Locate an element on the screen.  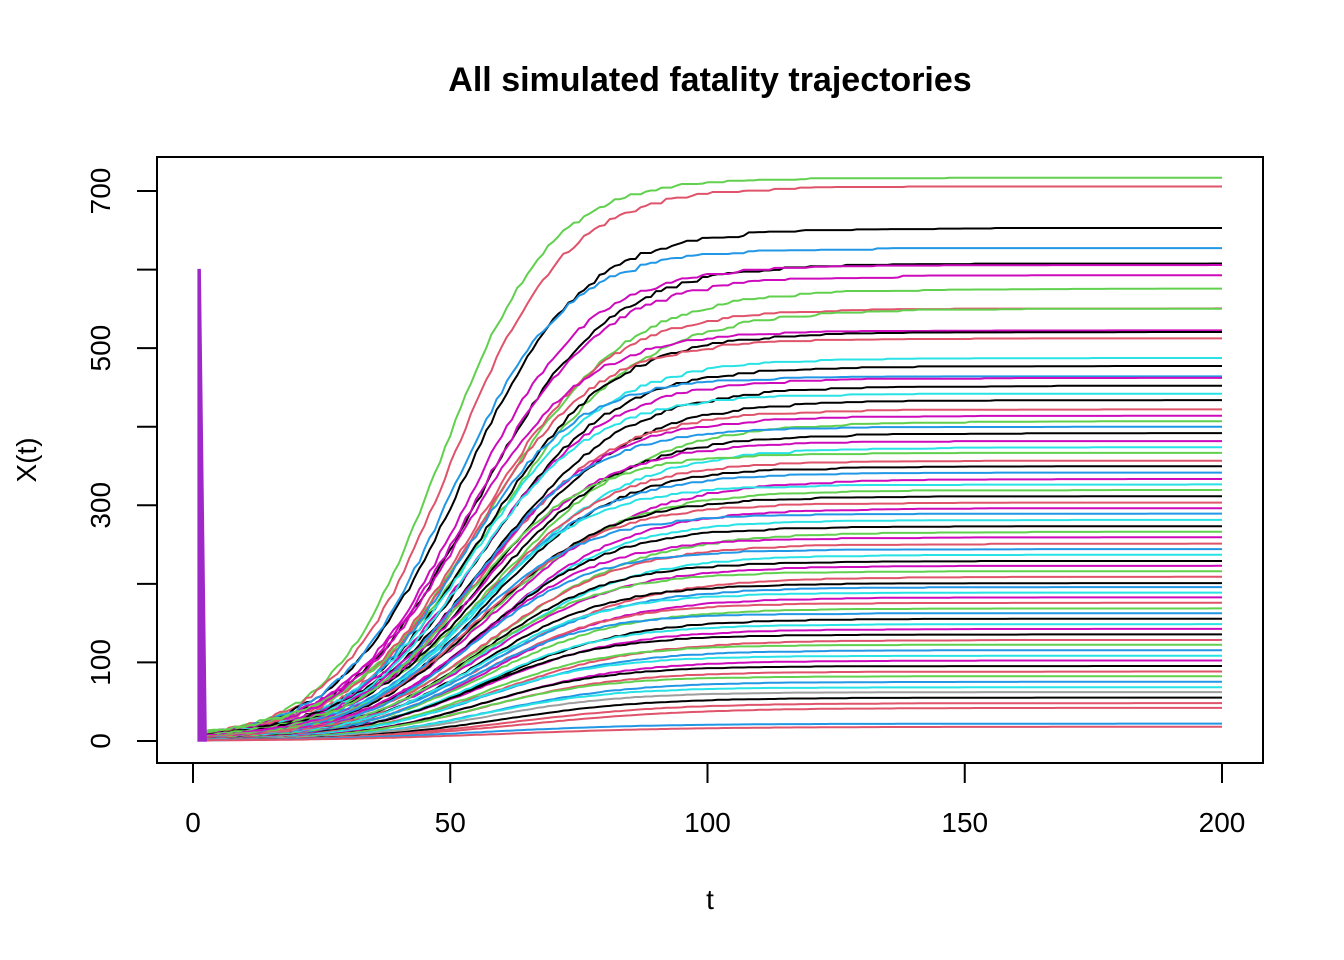
y-axis-label: X(t) is located at coordinates (26, 459).